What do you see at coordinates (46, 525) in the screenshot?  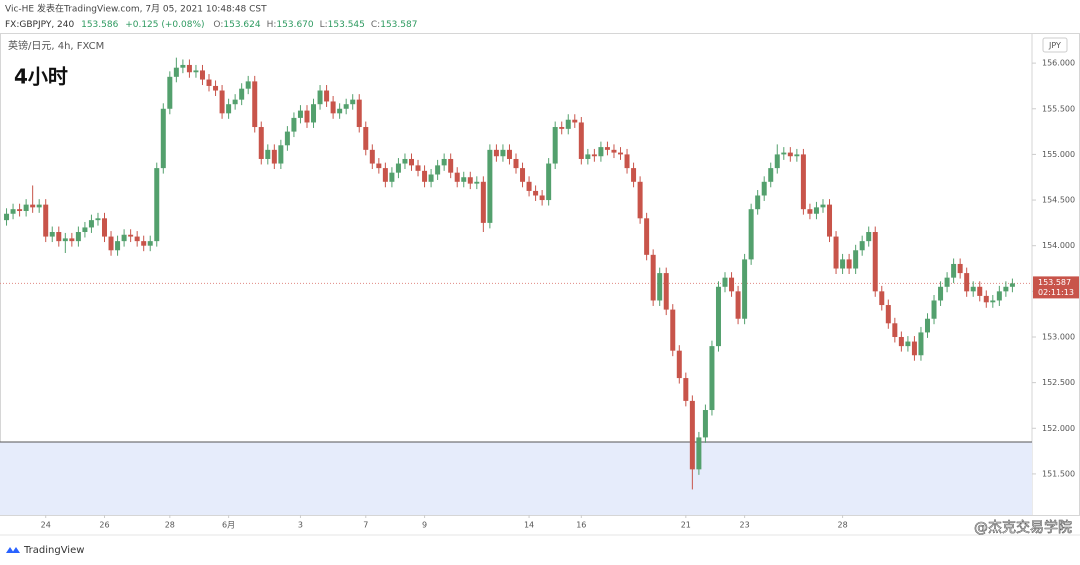 I see `x-tick-label: 24` at bounding box center [46, 525].